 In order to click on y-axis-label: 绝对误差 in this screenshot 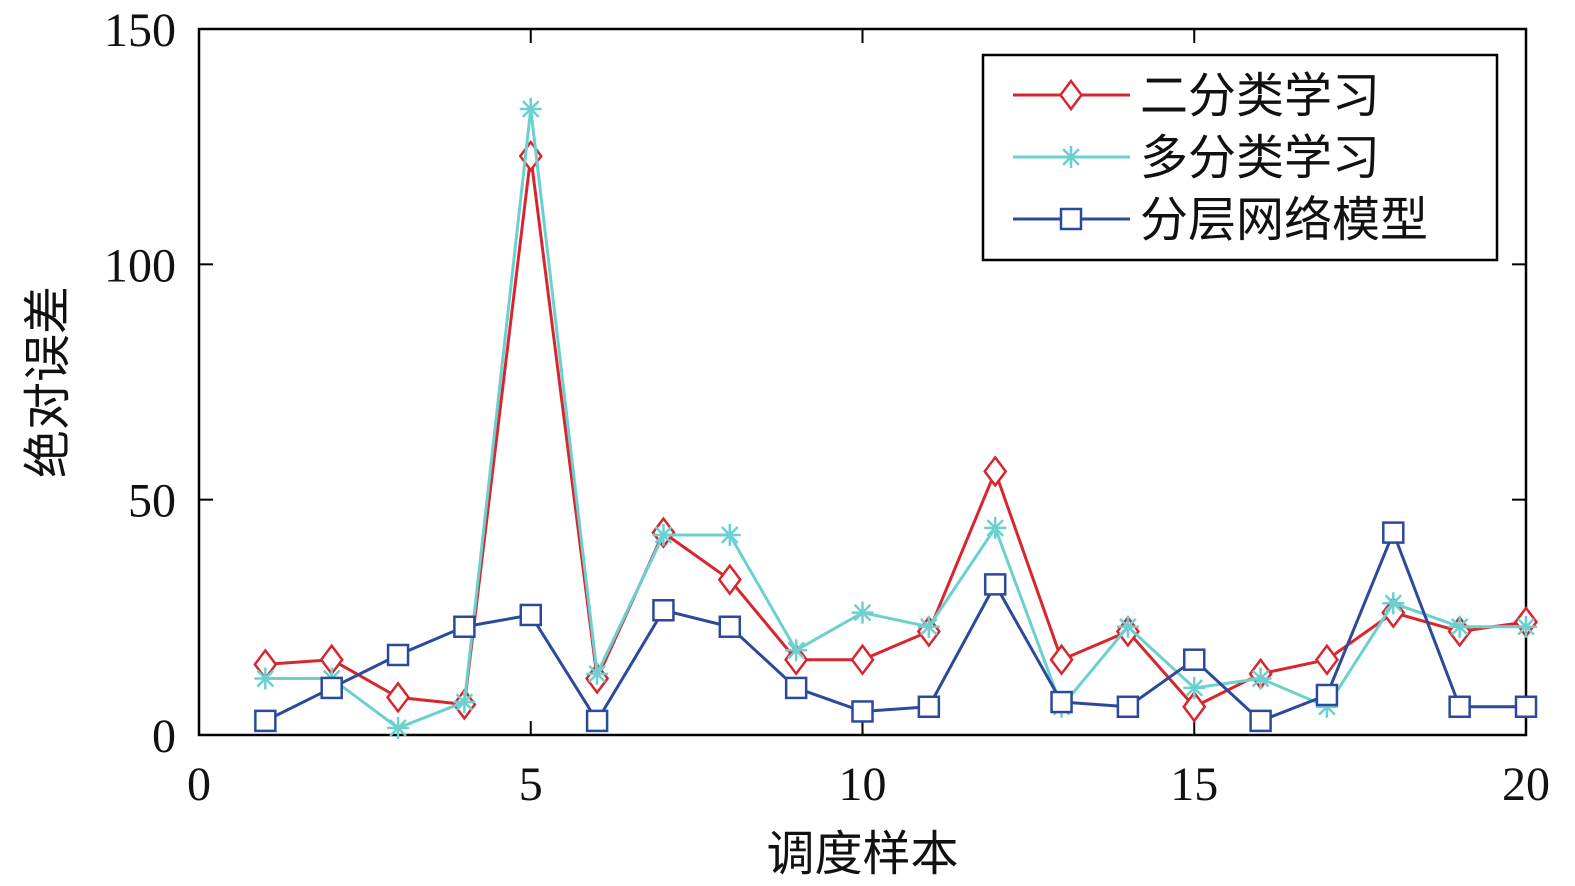, I will do `click(48, 382)`.